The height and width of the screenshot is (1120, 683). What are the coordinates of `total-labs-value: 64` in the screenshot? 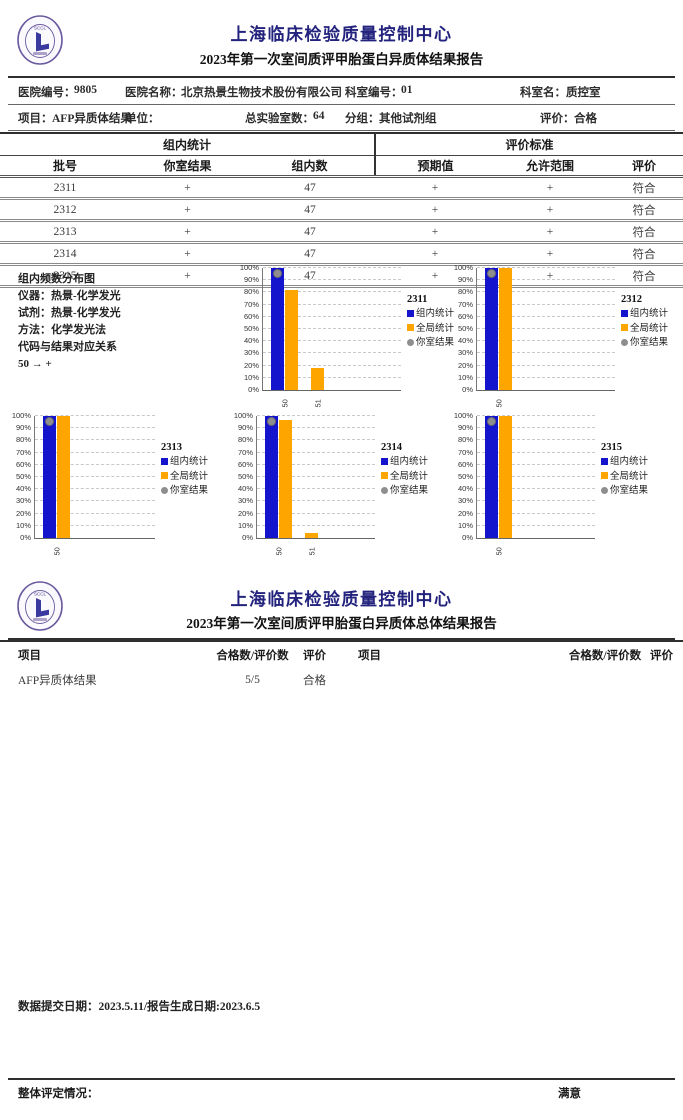 It's located at (319, 116).